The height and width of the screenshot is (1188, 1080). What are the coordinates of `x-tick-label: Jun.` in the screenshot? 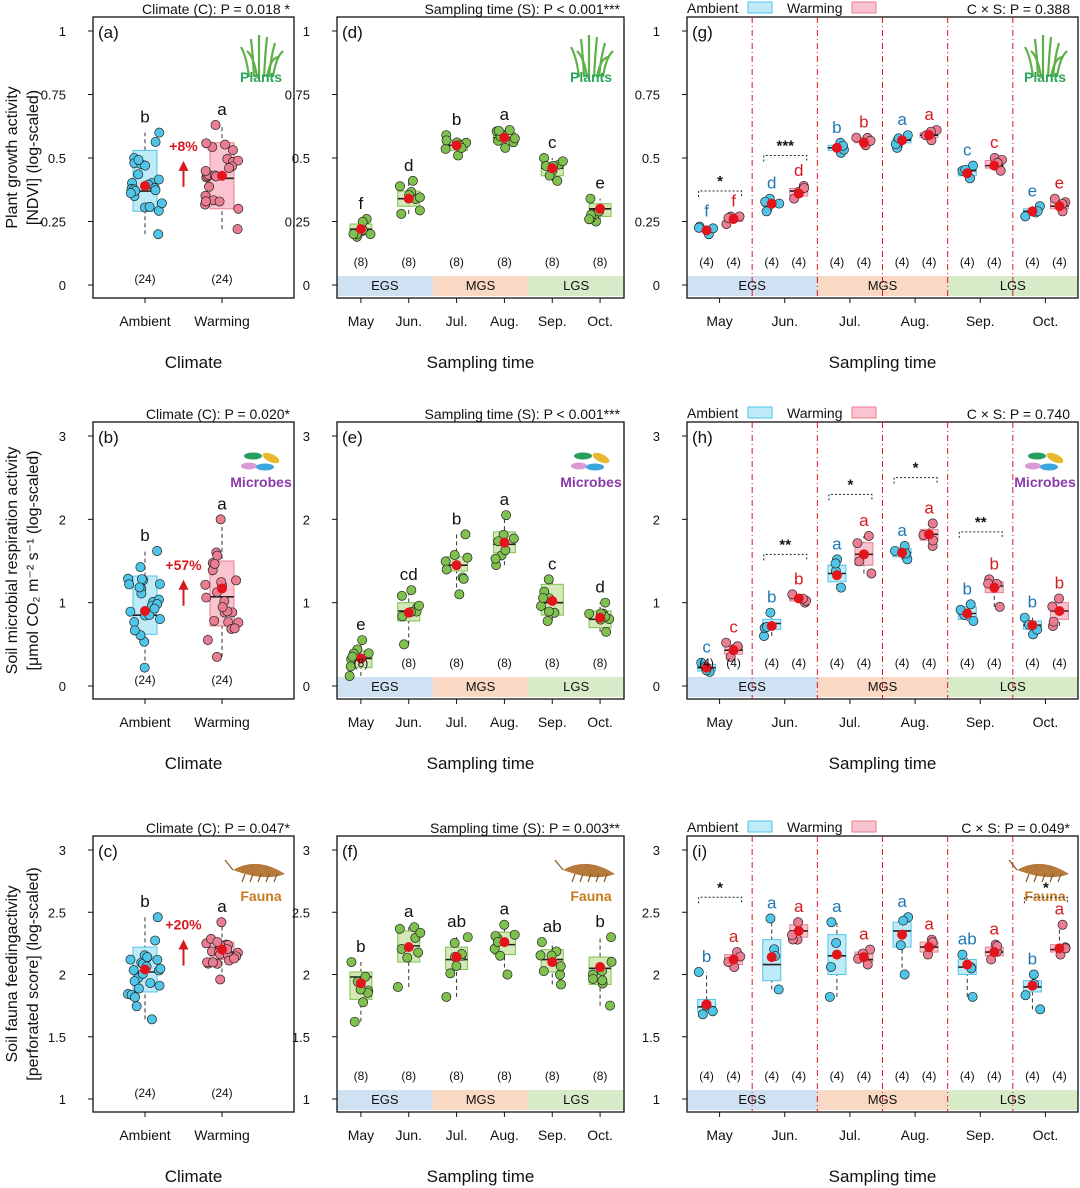 It's located at (785, 321).